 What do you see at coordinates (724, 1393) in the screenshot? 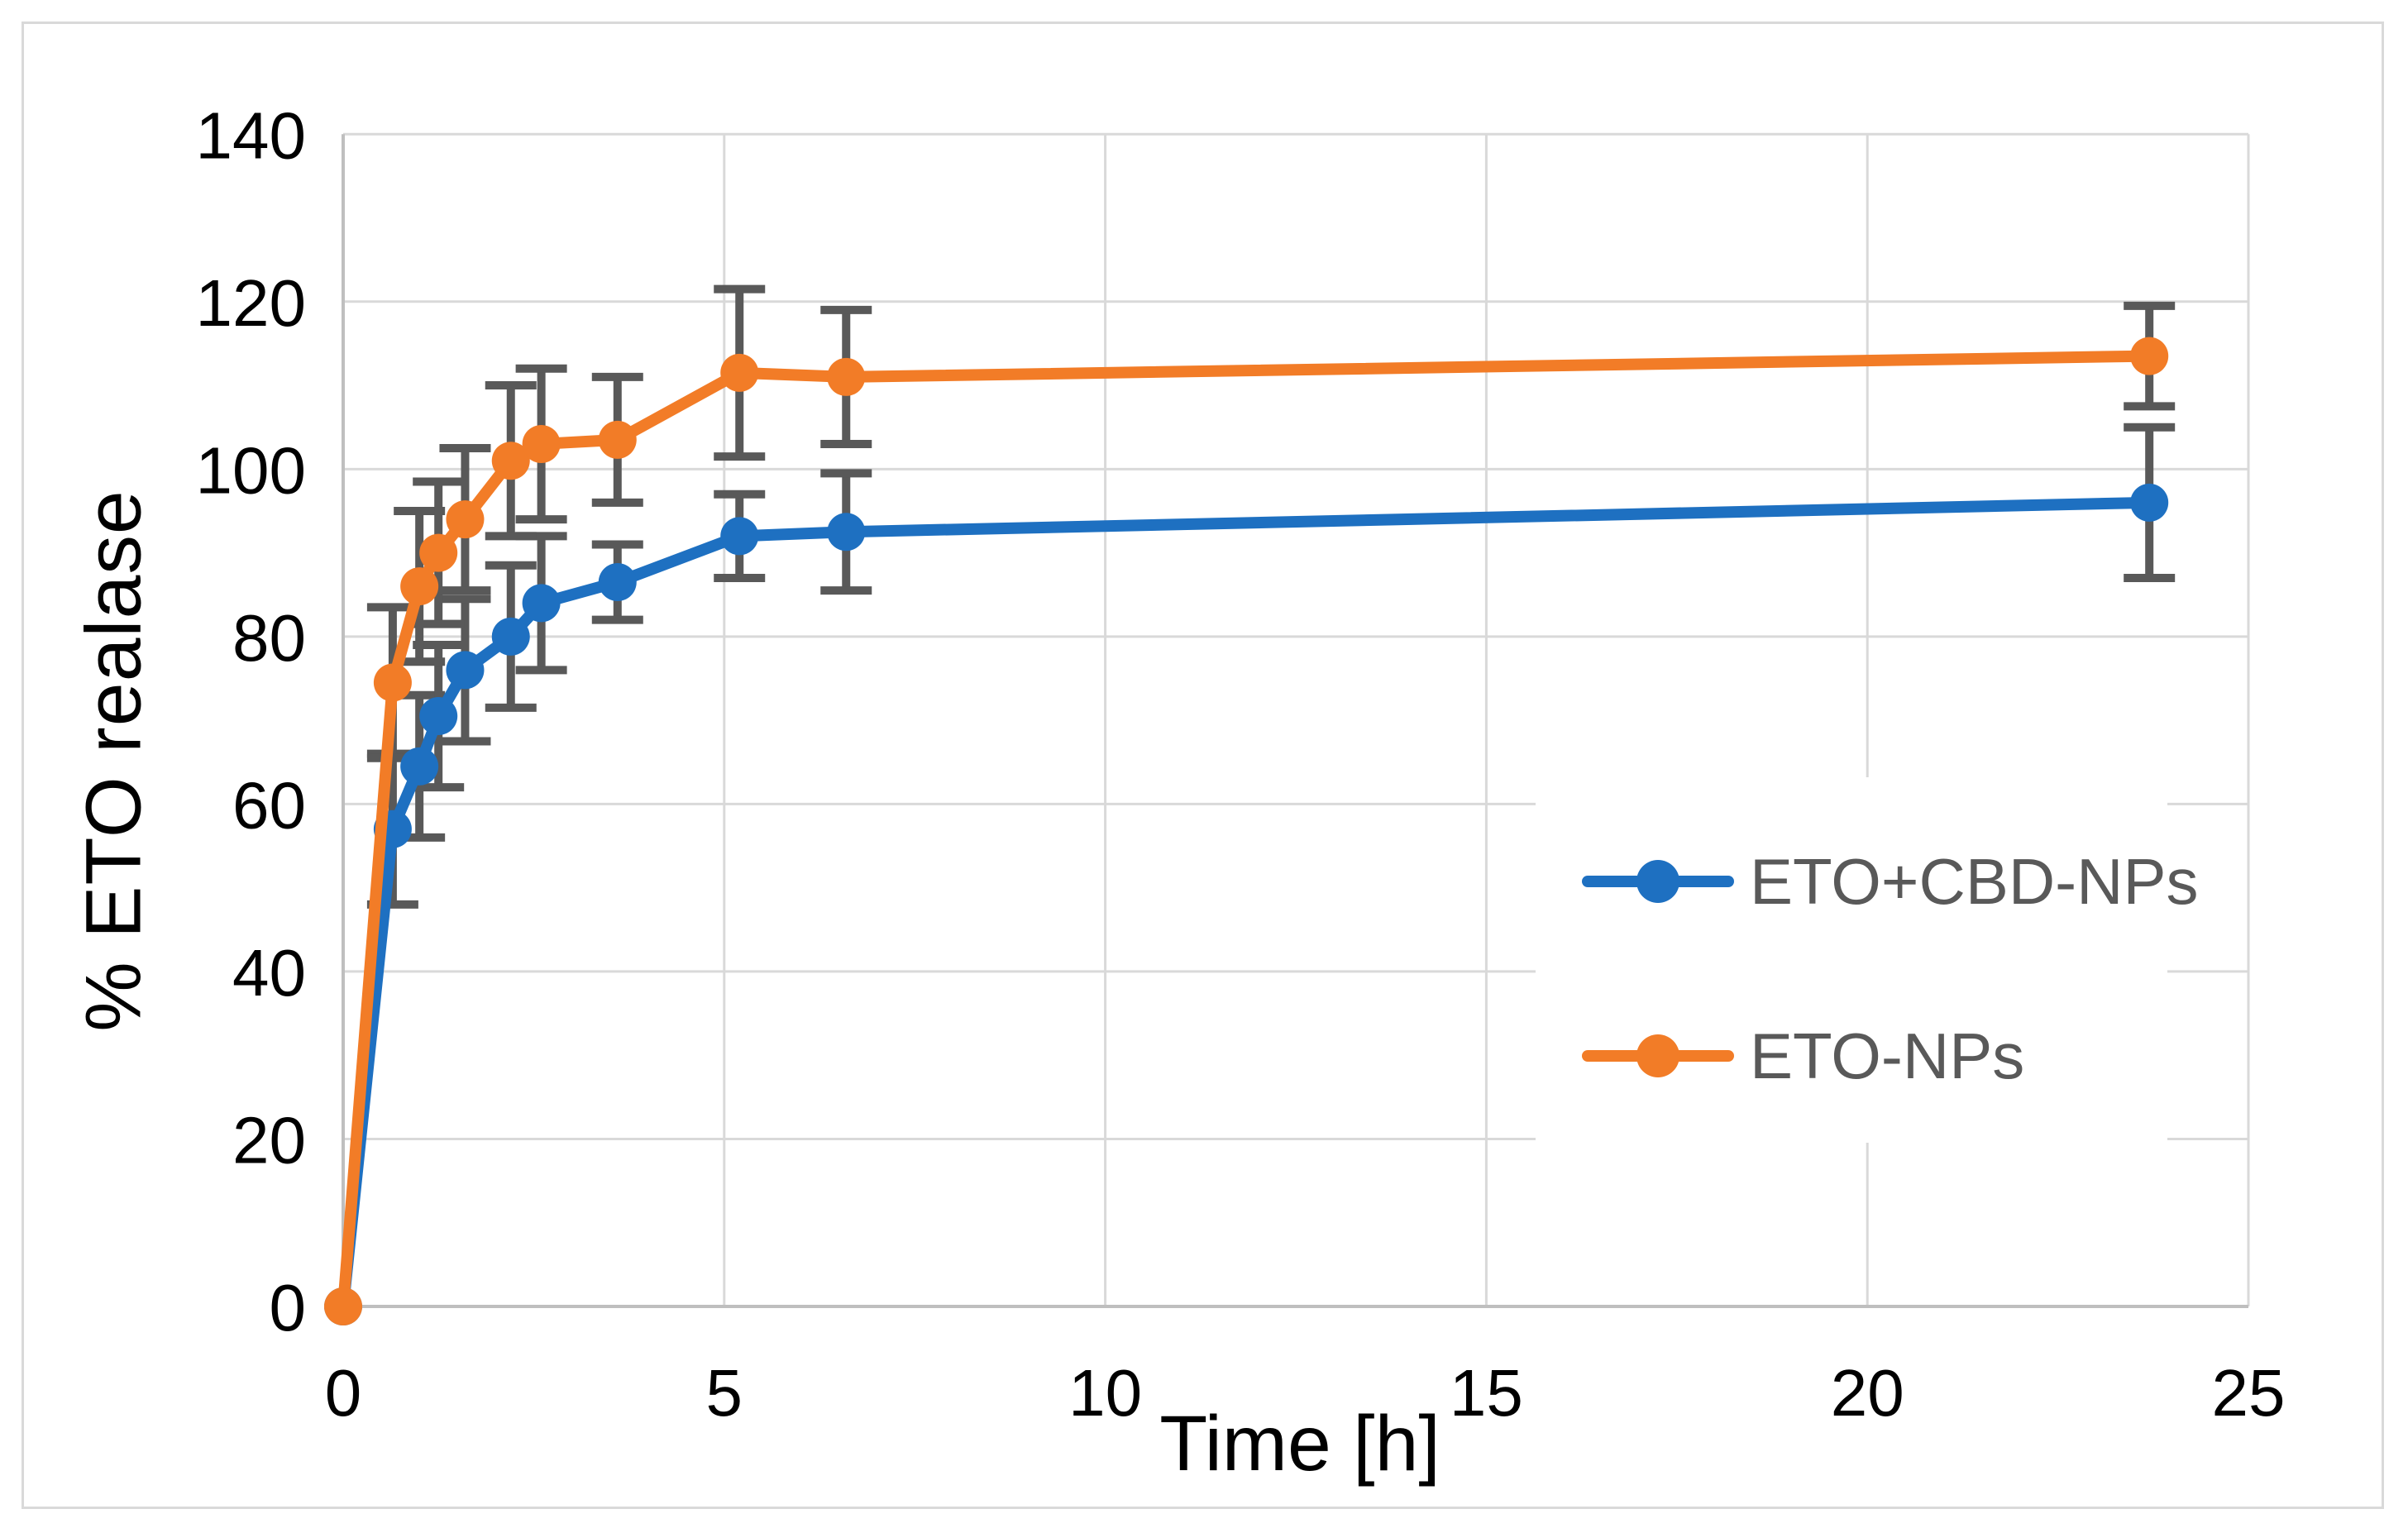
I see `x-tick-label: 5` at bounding box center [724, 1393].